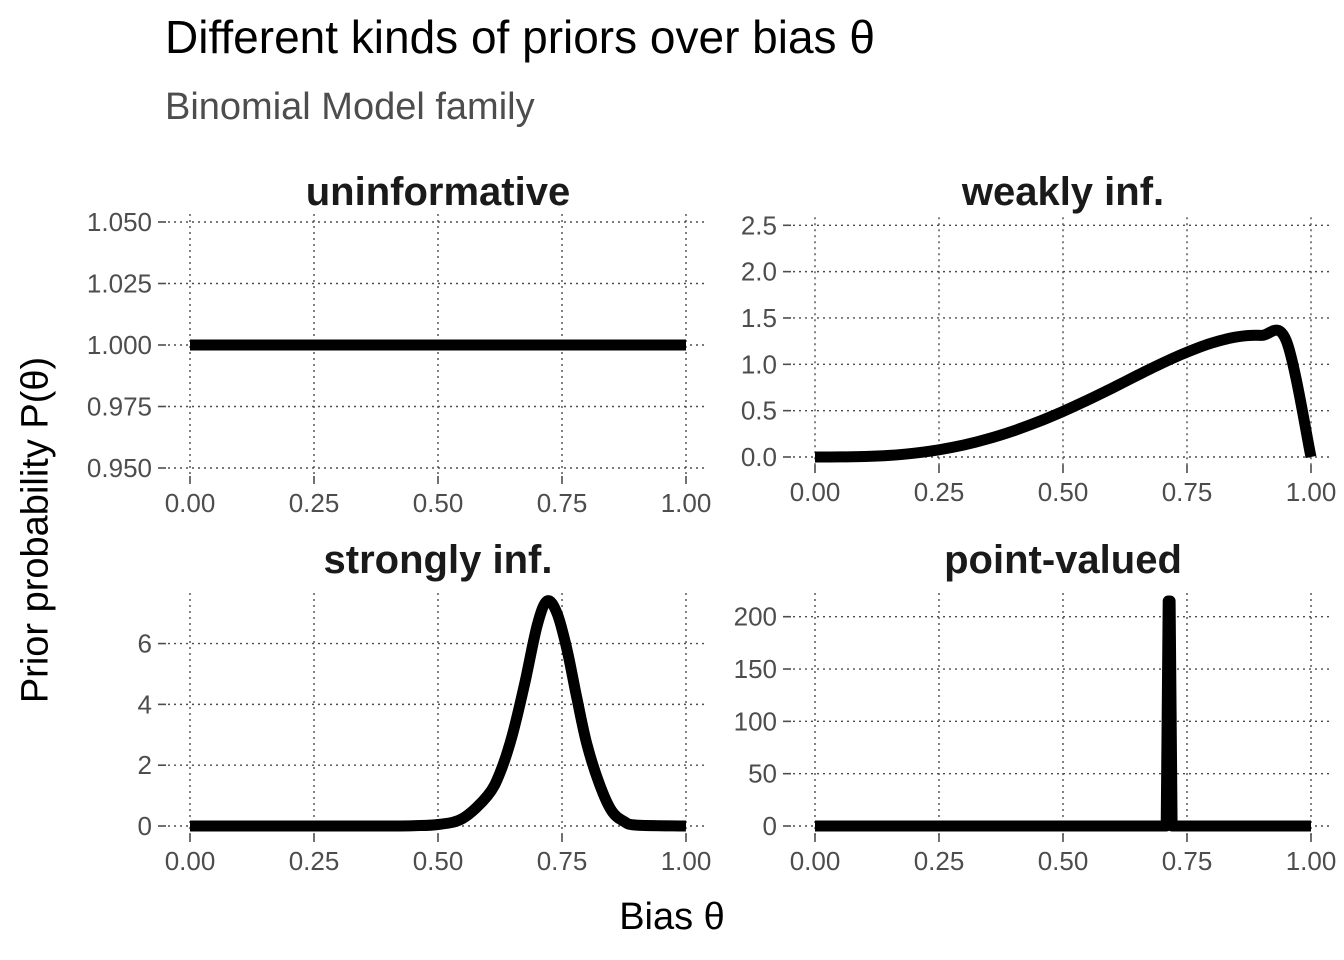  What do you see at coordinates (1063, 560) in the screenshot?
I see `facet-title: point-valued` at bounding box center [1063, 560].